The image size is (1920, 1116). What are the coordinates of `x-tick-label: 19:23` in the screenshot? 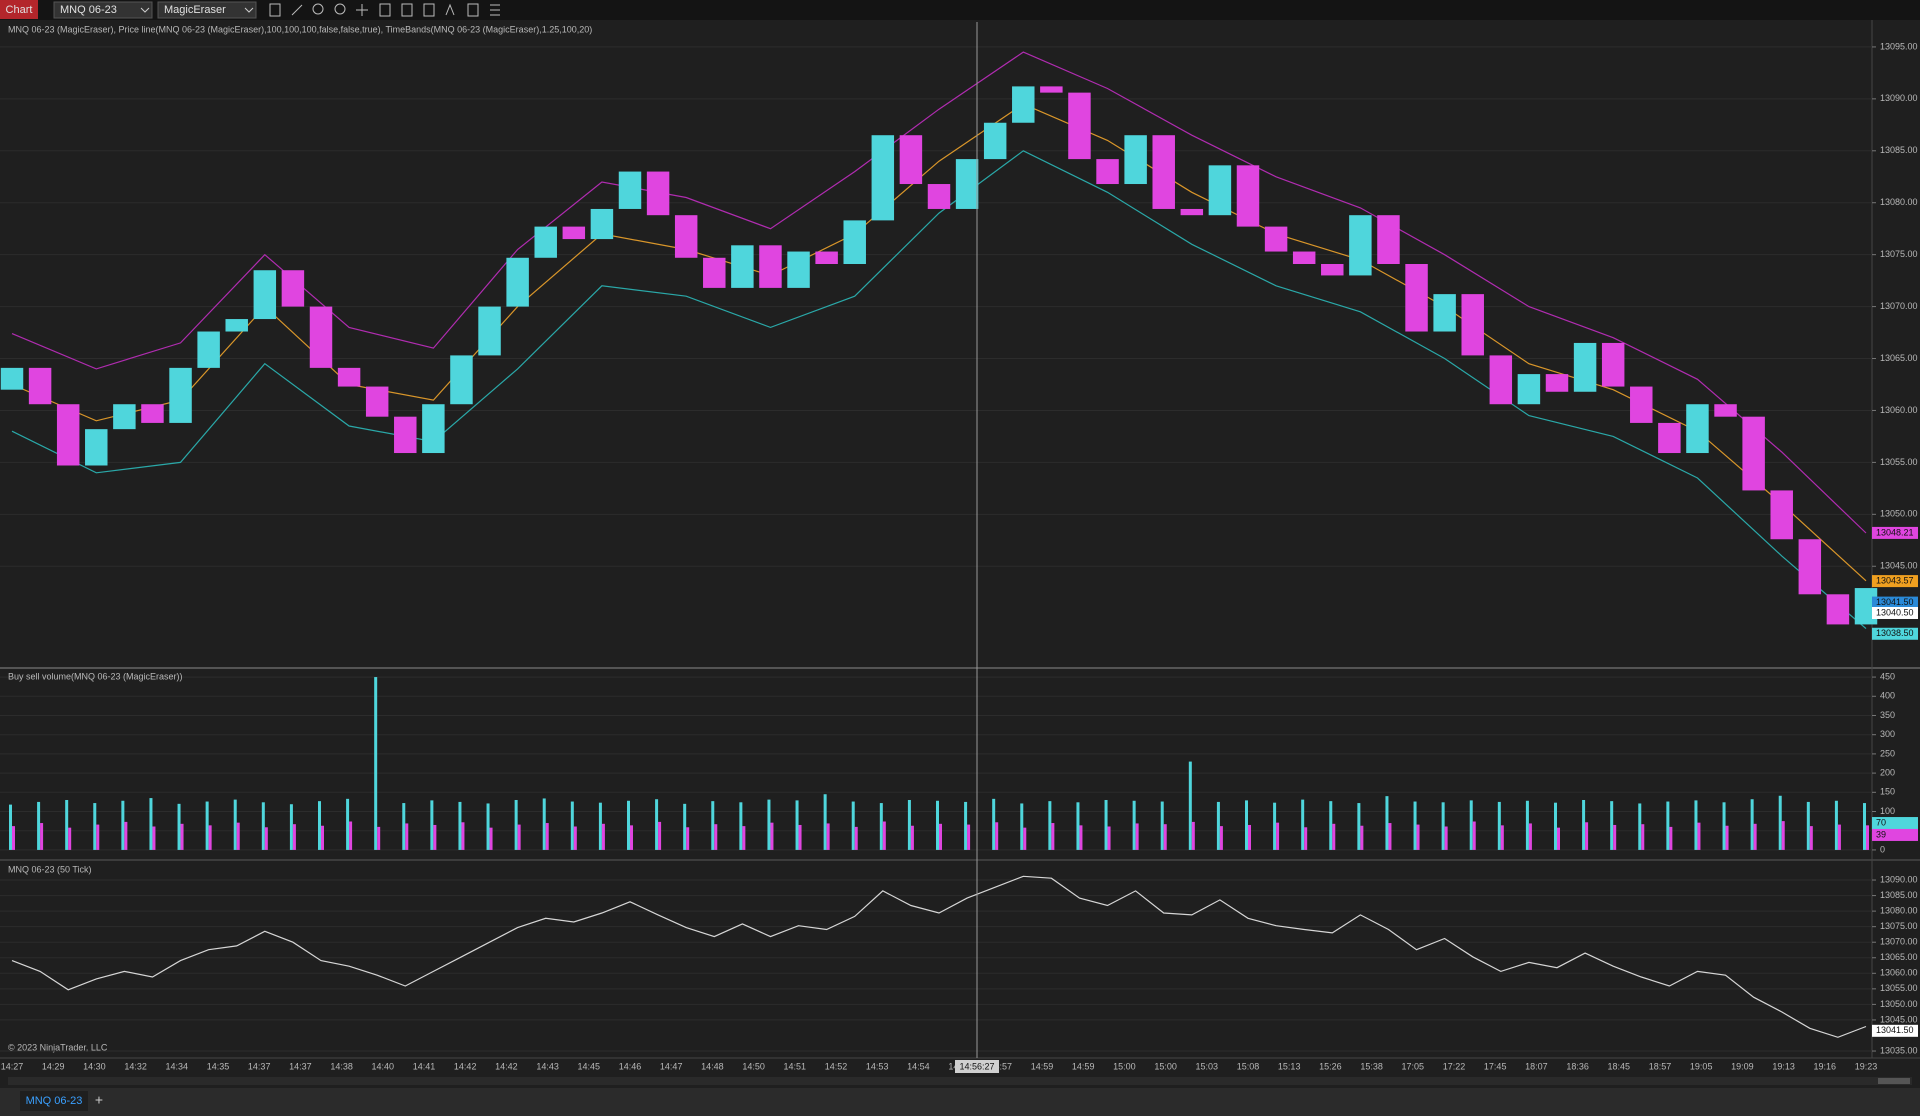 It's located at (1866, 1066).